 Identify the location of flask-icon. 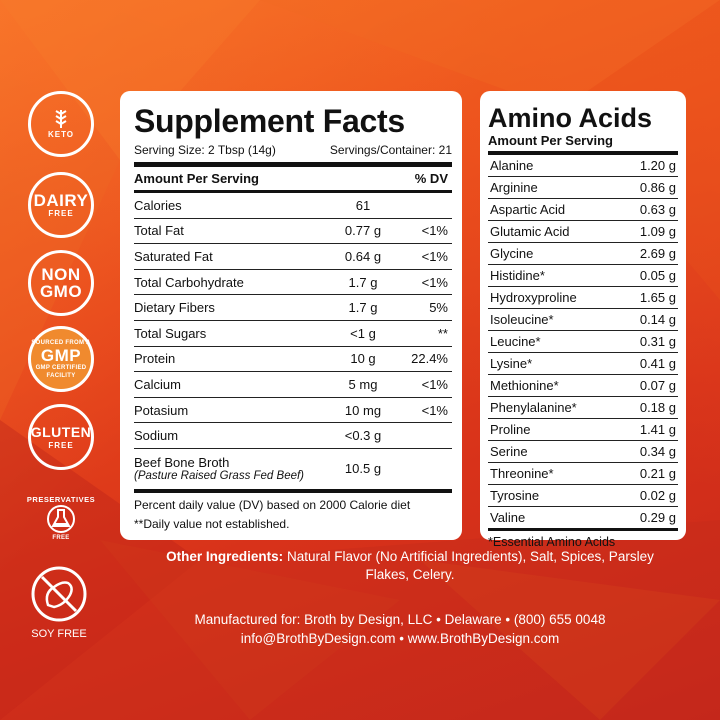
(61, 519).